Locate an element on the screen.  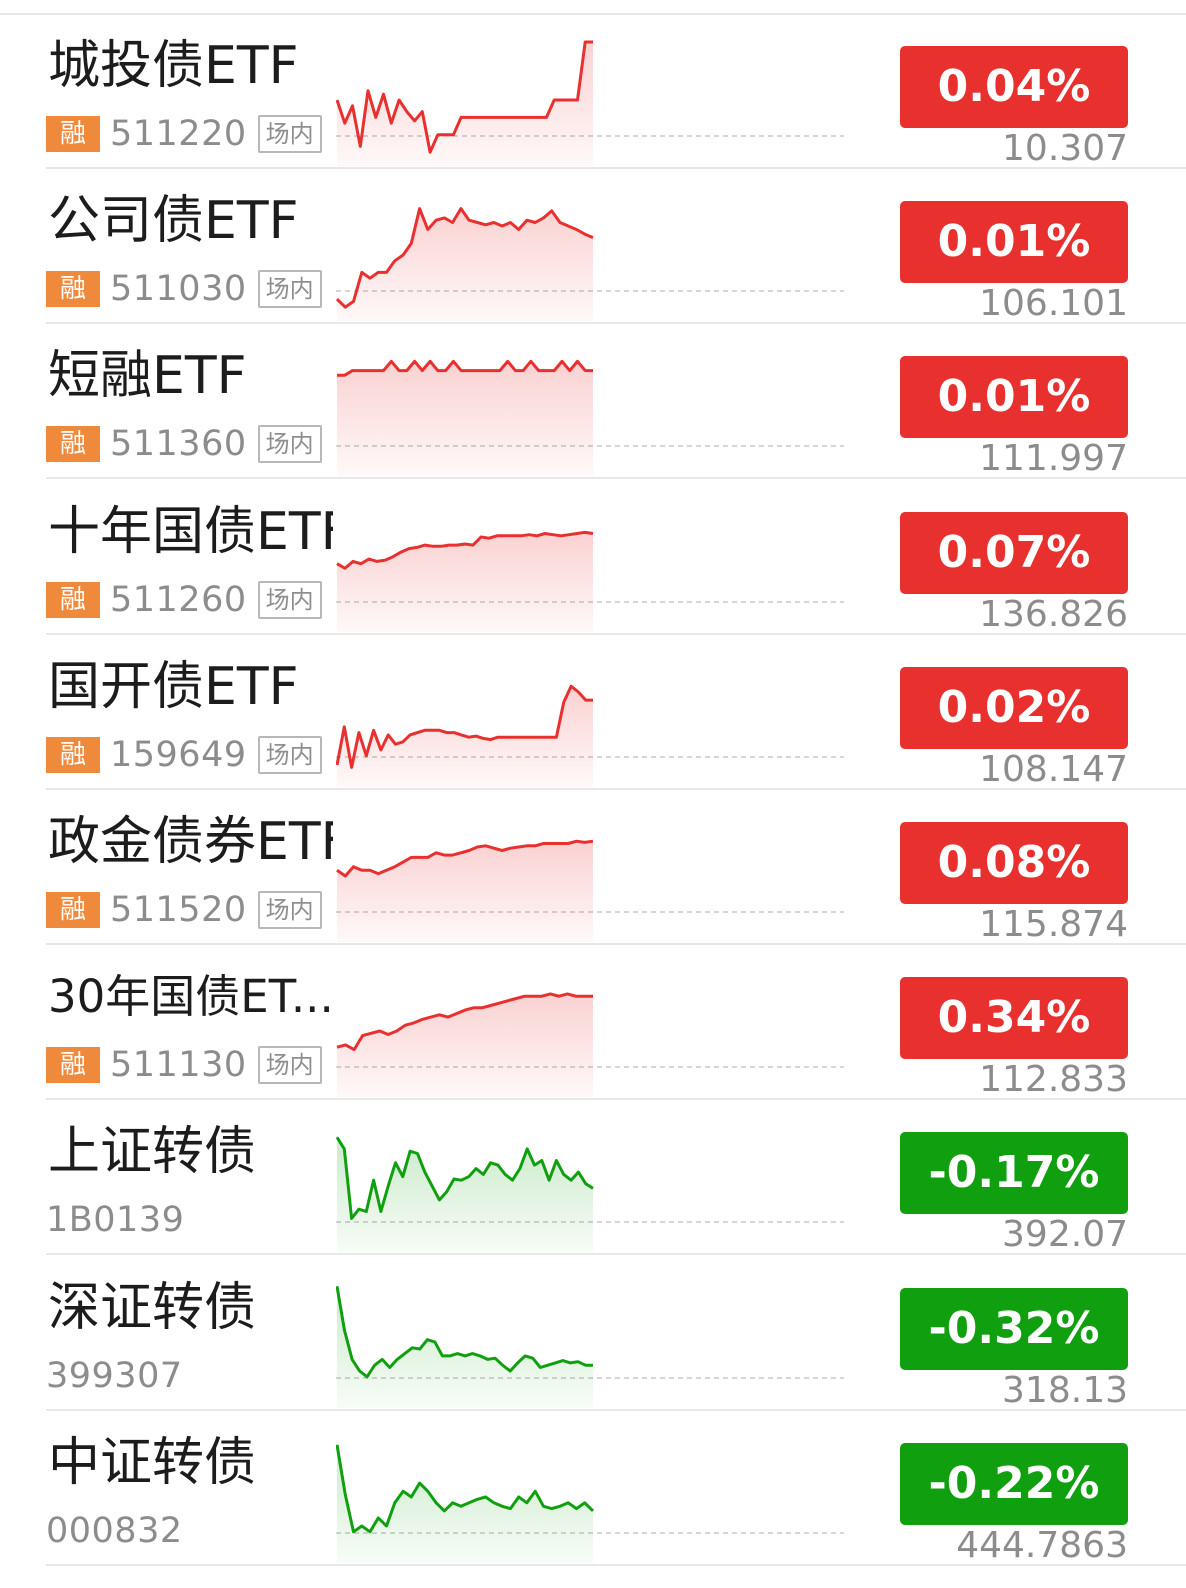
security-meta: 融 511360 场内 is located at coordinates (184, 444).